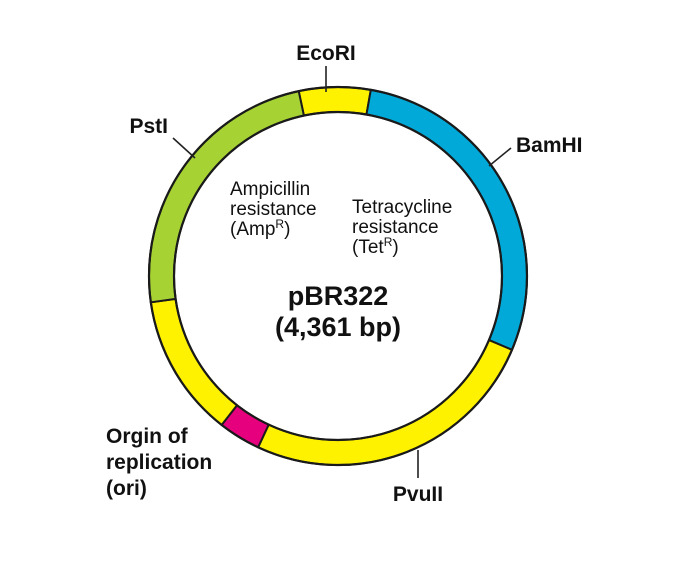 Image resolution: width=680 pixels, height=568 pixels. I want to click on tet-label-line2: resistance, so click(395, 227).